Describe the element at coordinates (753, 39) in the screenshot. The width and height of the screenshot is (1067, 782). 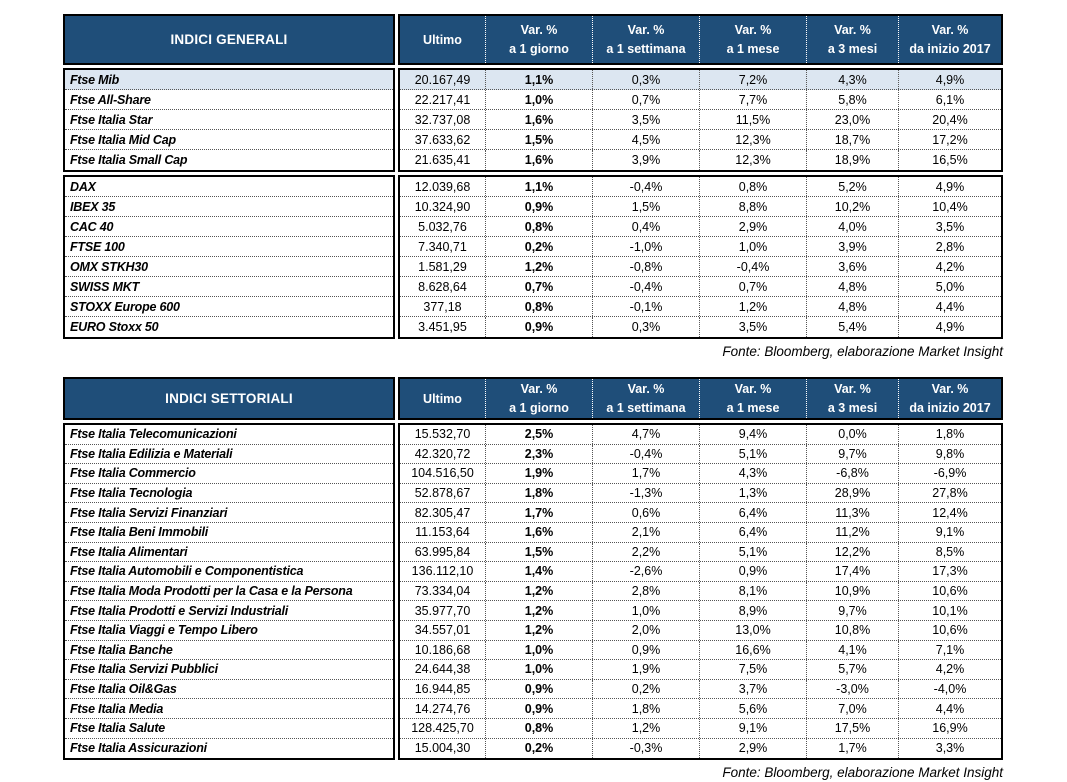
I see `col-header-var-1-mese: Var. % a 1 mese` at that location.